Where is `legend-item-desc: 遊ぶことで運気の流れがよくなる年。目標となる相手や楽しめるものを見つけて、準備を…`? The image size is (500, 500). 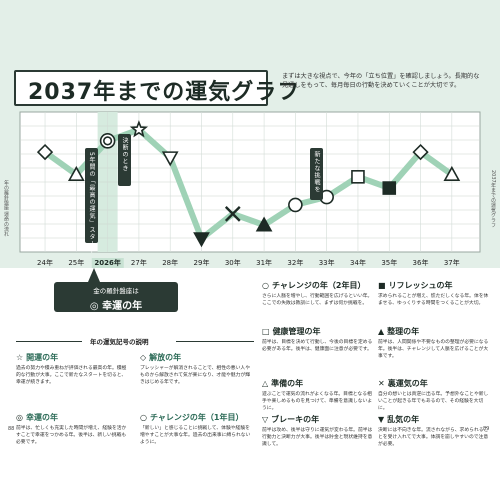
legend-item-desc: 遊ぶことで運気の流れがよくなる年。目標となる相手や楽しめるものを見つけて、準備を… is located at coordinates (317, 401).